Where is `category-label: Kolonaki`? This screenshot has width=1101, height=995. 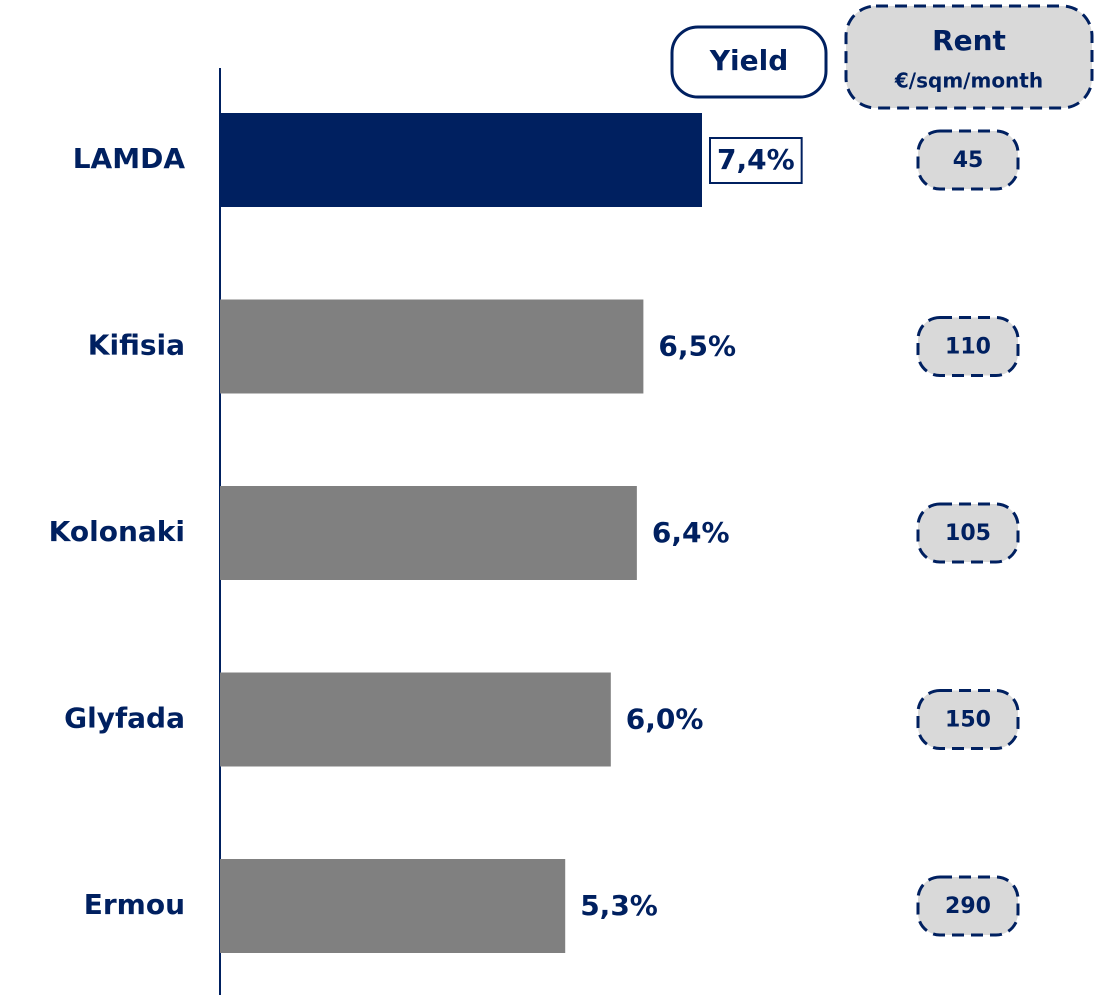
category-label: Kolonaki is located at coordinates (117, 531).